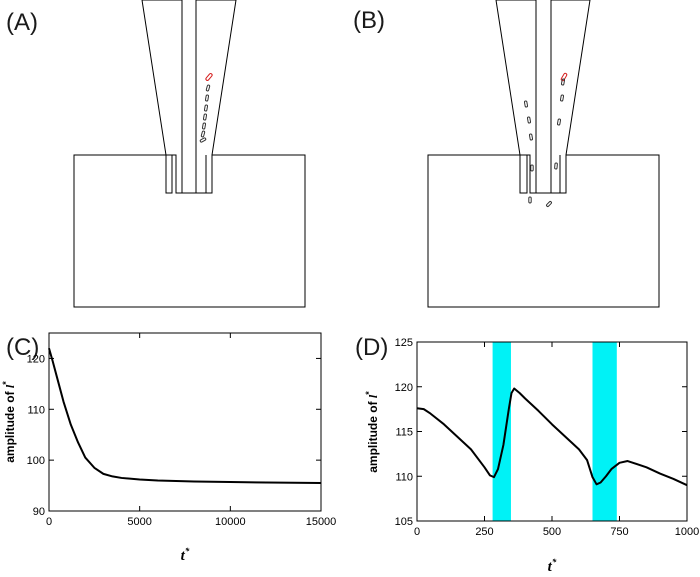 The image size is (700, 577). I want to click on particles-b, so click(545, 139).